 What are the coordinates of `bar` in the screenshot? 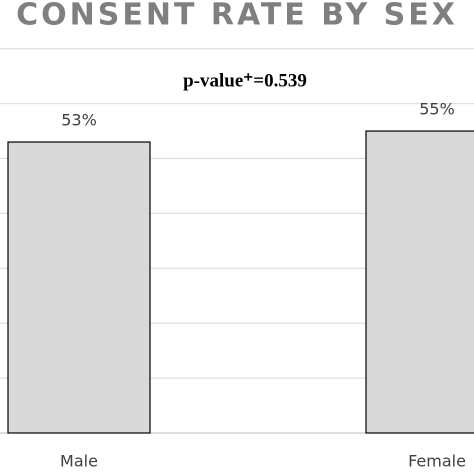 It's located at (419, 282).